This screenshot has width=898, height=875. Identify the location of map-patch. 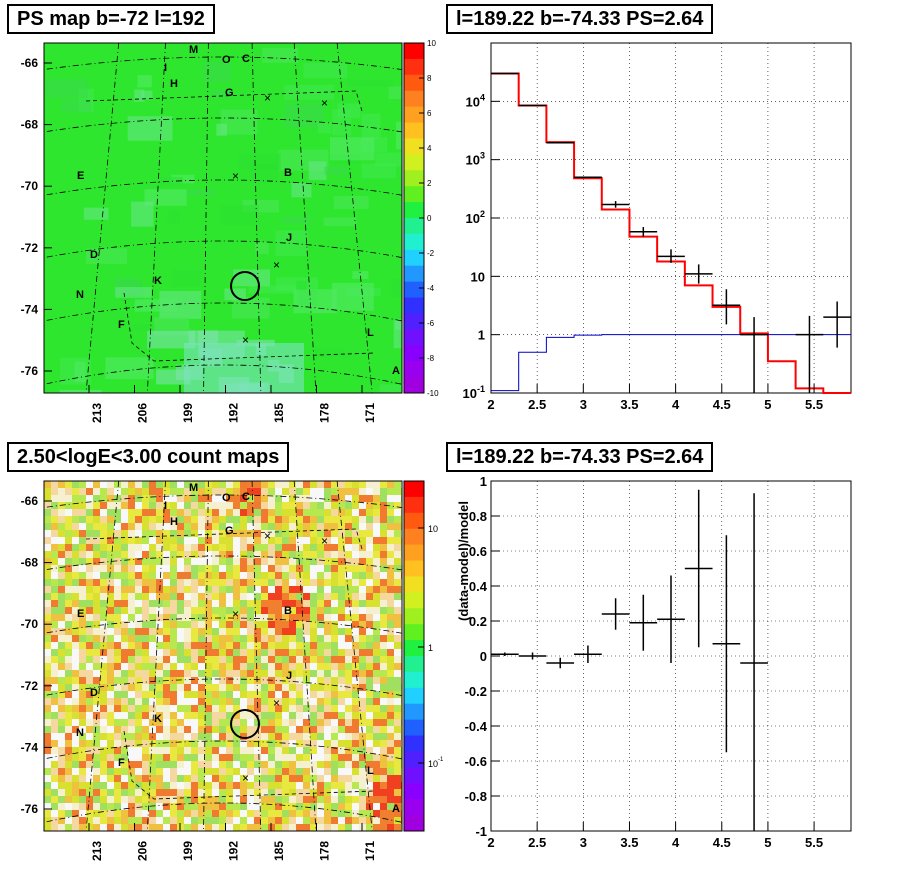
(390, 388).